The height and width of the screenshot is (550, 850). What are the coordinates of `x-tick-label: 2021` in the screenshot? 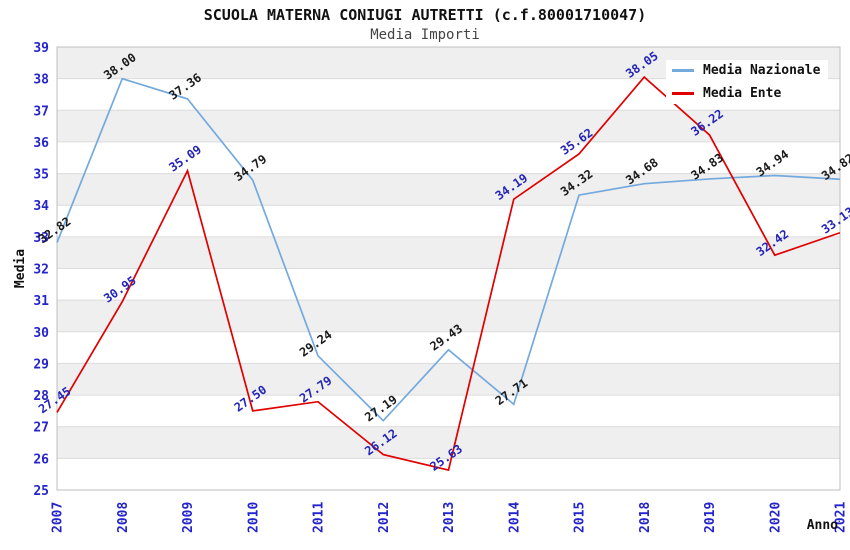 It's located at (841, 517).